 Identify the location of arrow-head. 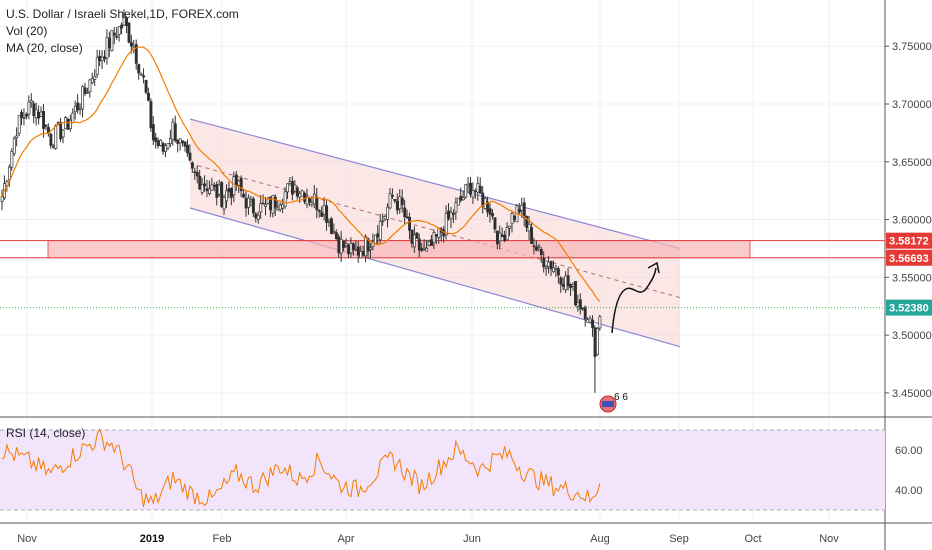
(653, 267).